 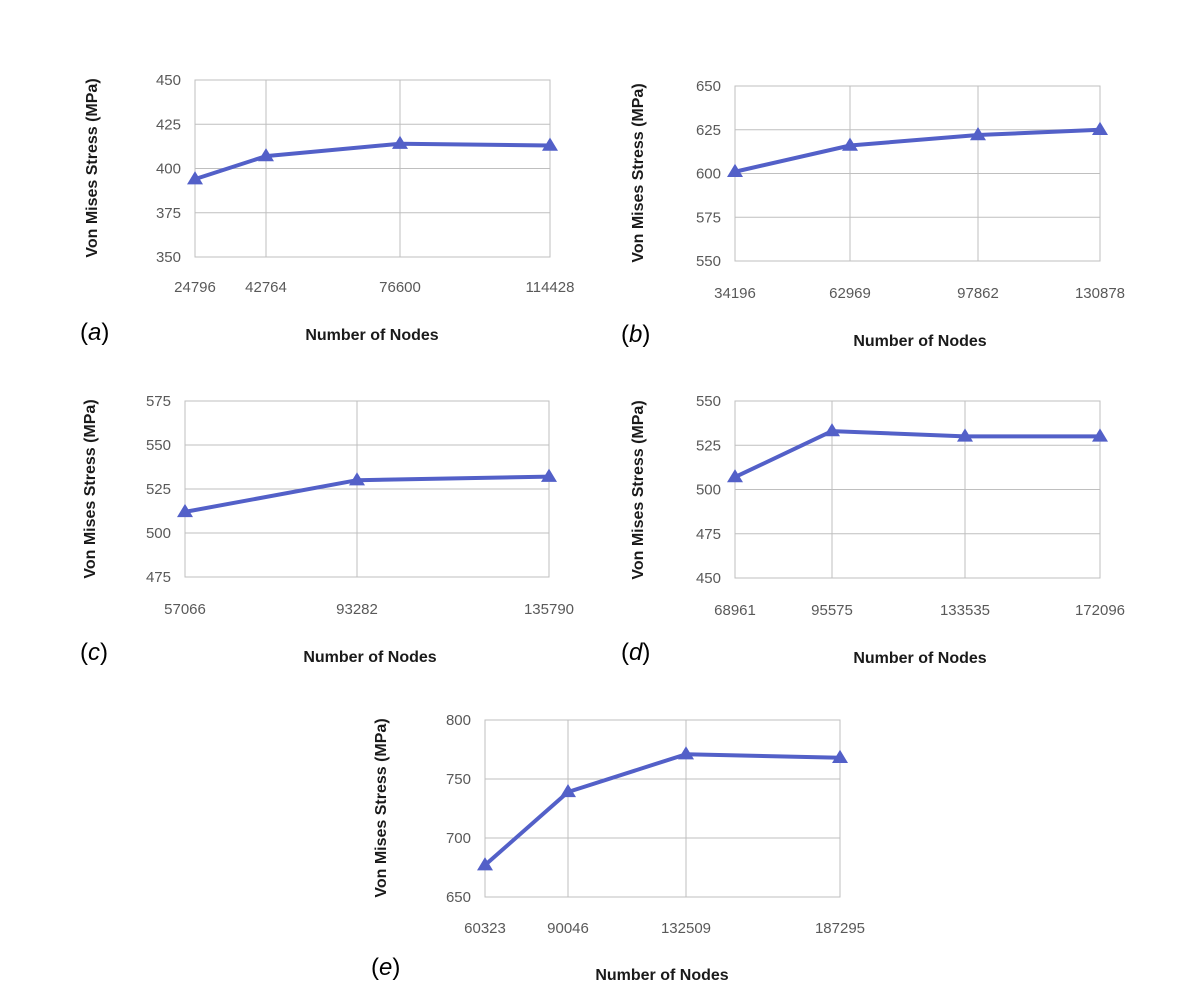 What do you see at coordinates (1100, 610) in the screenshot?
I see `x-tick-label: 172096` at bounding box center [1100, 610].